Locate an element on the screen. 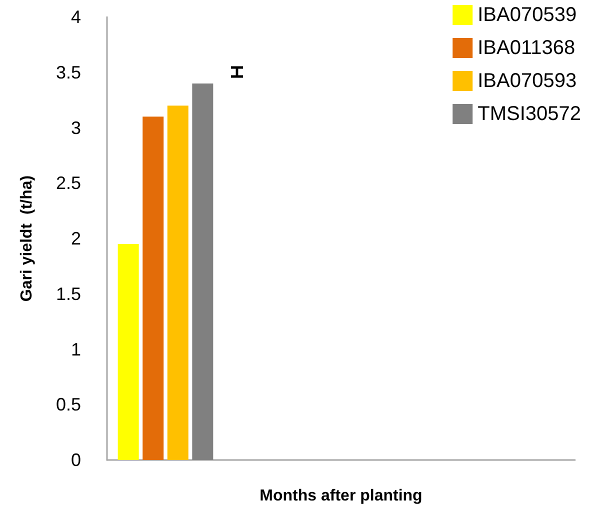 Image resolution: width=591 pixels, height=517 pixels. legend-label: TMSI30572 is located at coordinates (529, 114).